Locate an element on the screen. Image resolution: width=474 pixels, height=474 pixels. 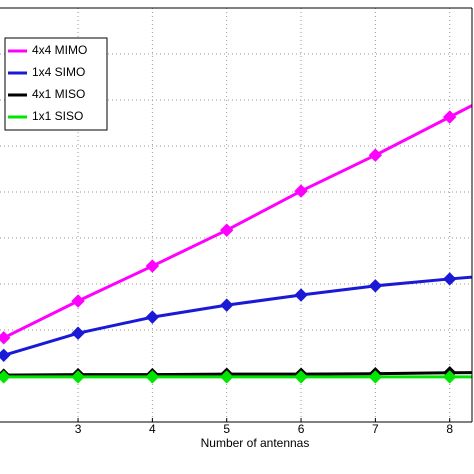
x-tick-label: 6 is located at coordinates (301, 429).